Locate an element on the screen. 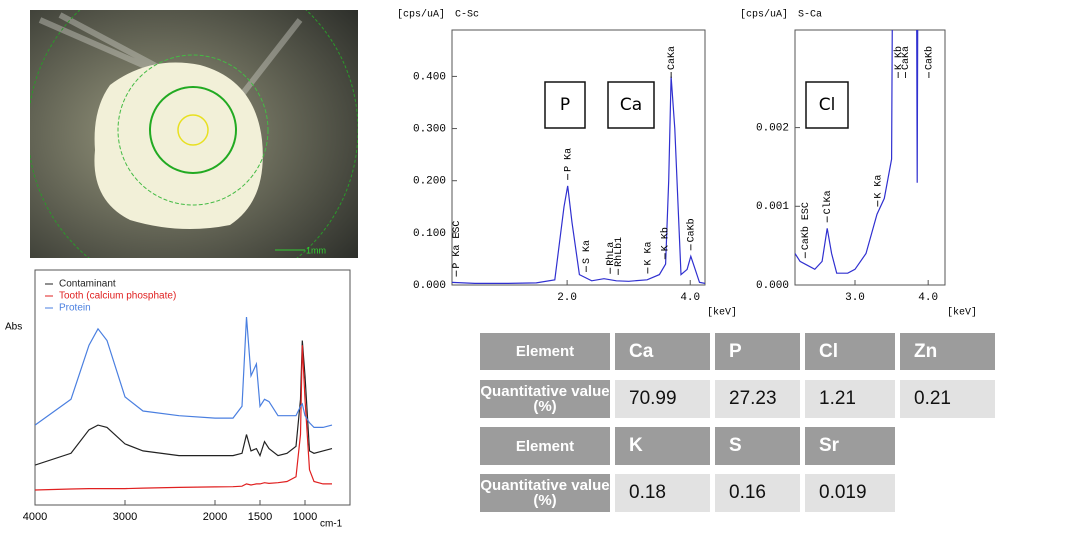  legend-label: Protein is located at coordinates (75, 308).